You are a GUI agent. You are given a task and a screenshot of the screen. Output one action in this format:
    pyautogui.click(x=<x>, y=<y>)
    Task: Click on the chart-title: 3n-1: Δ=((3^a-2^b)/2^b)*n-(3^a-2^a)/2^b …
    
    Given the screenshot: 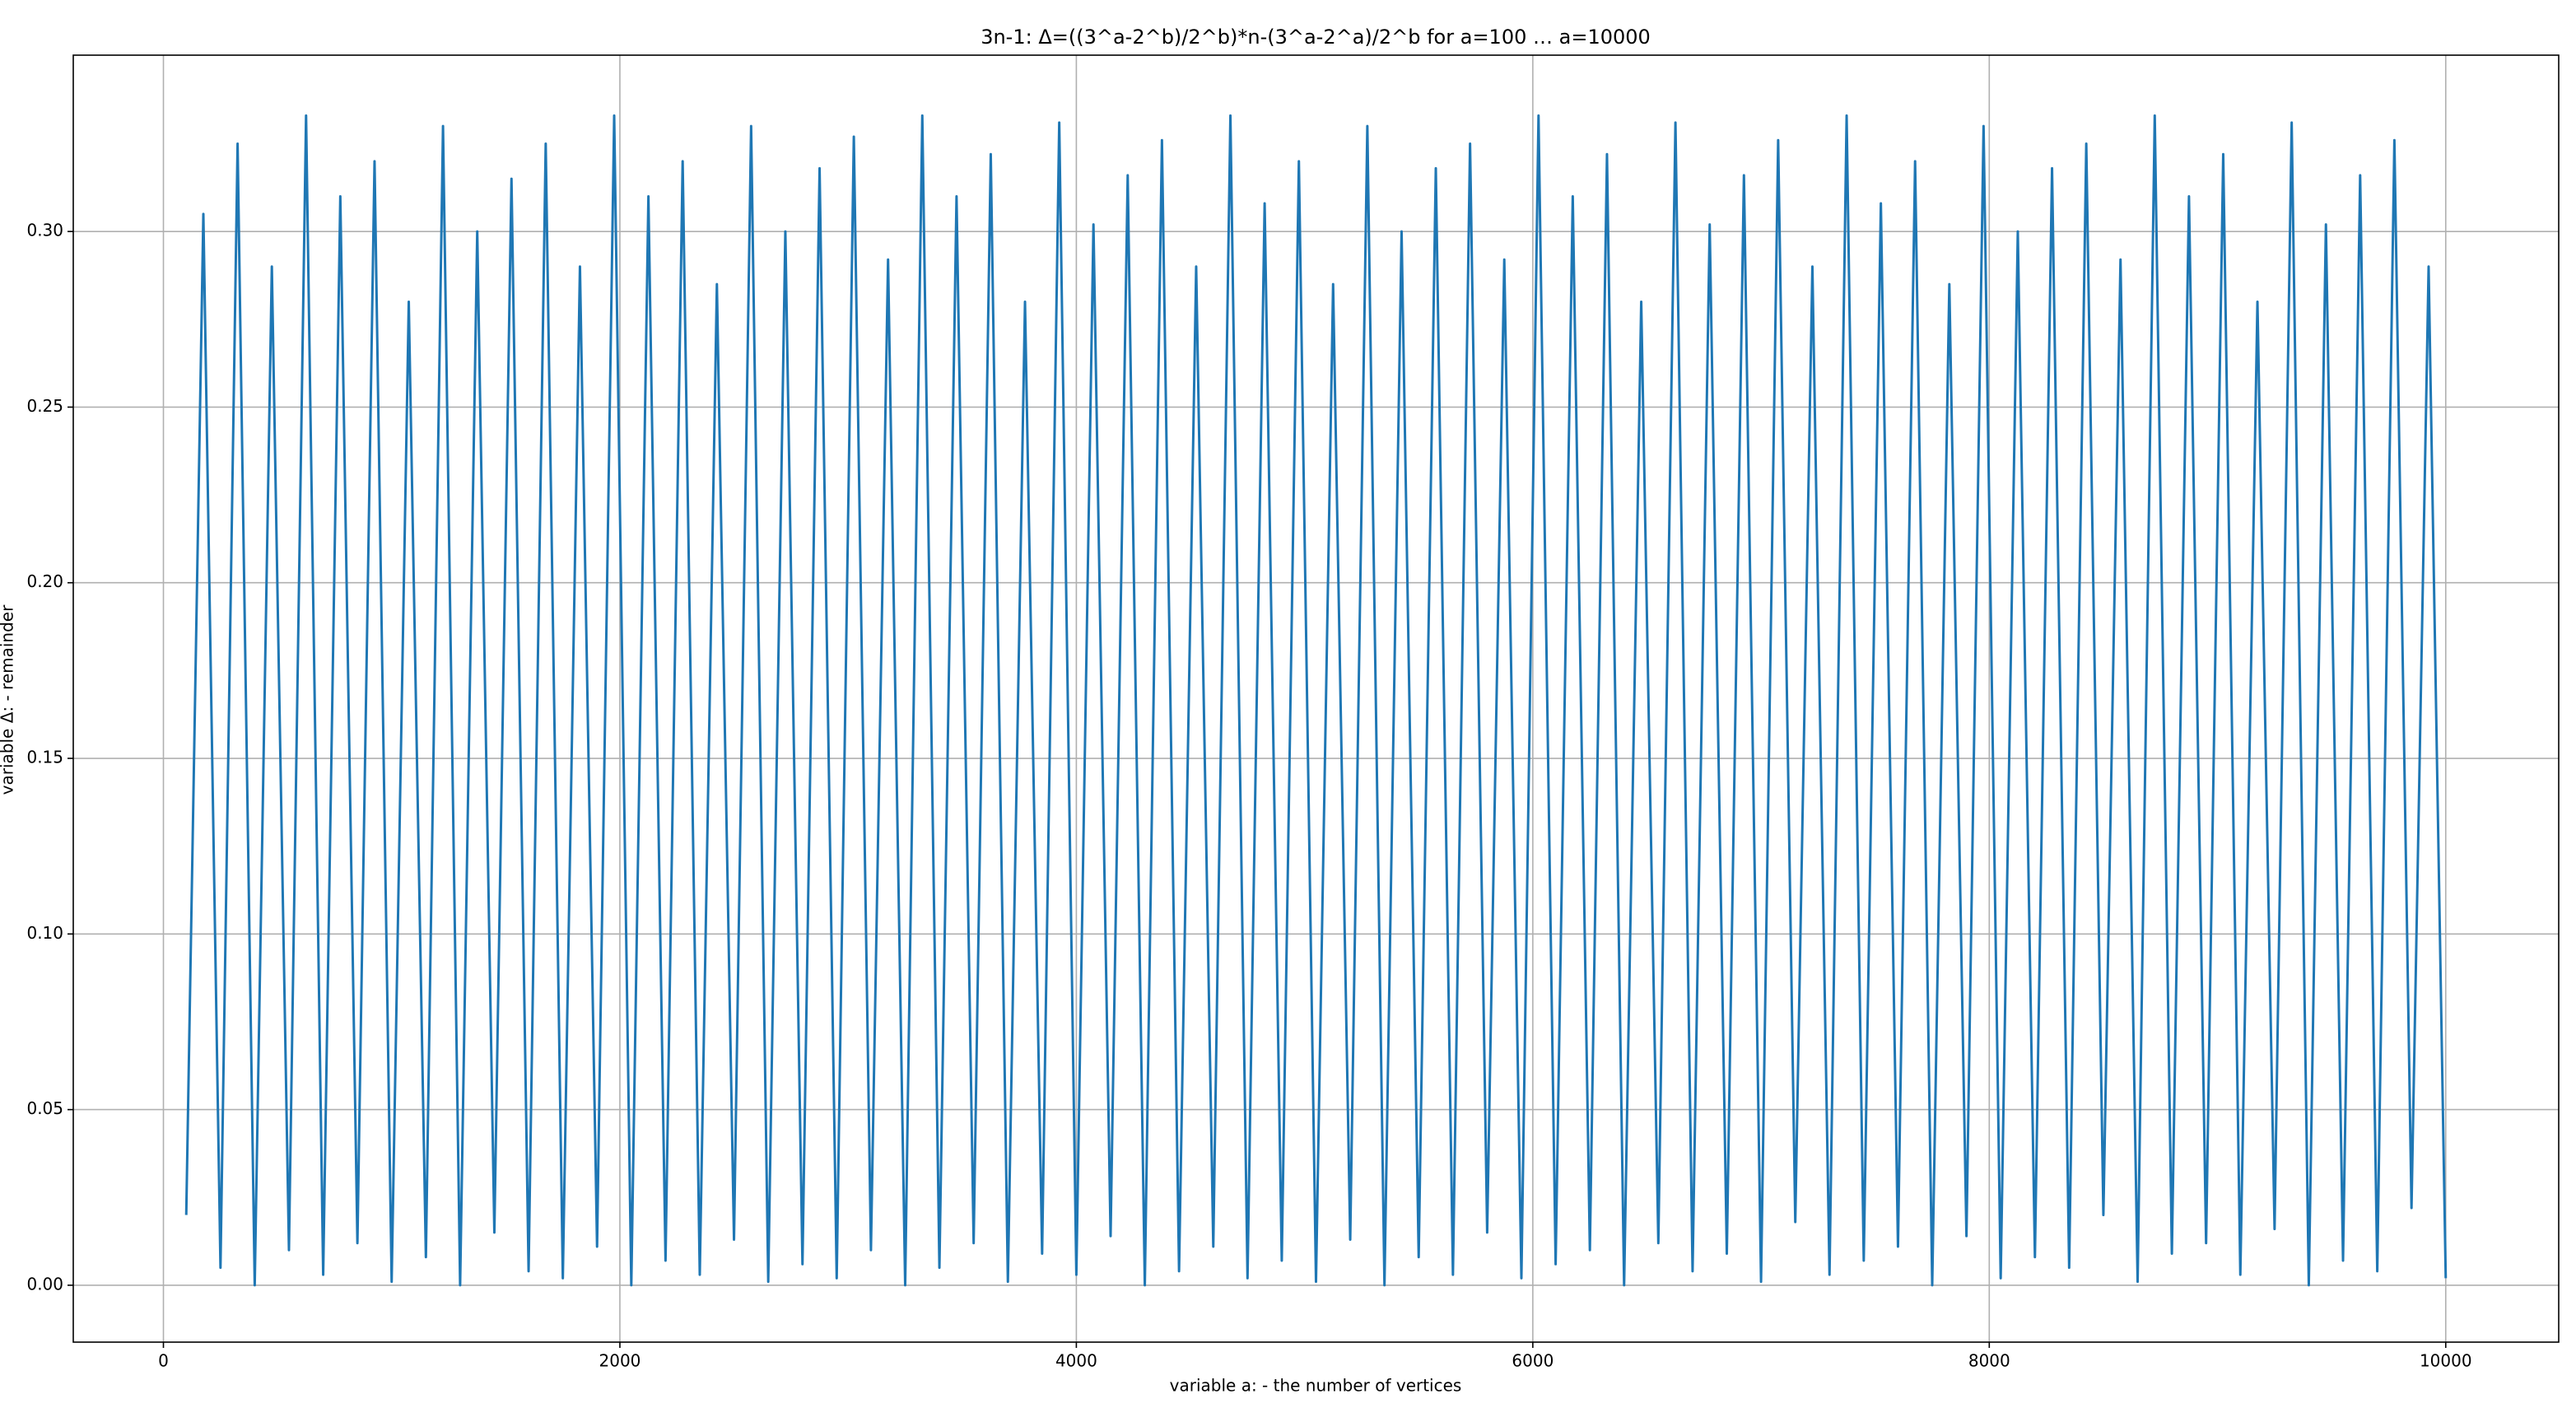 What is the action you would take?
    pyautogui.click(x=1316, y=38)
    